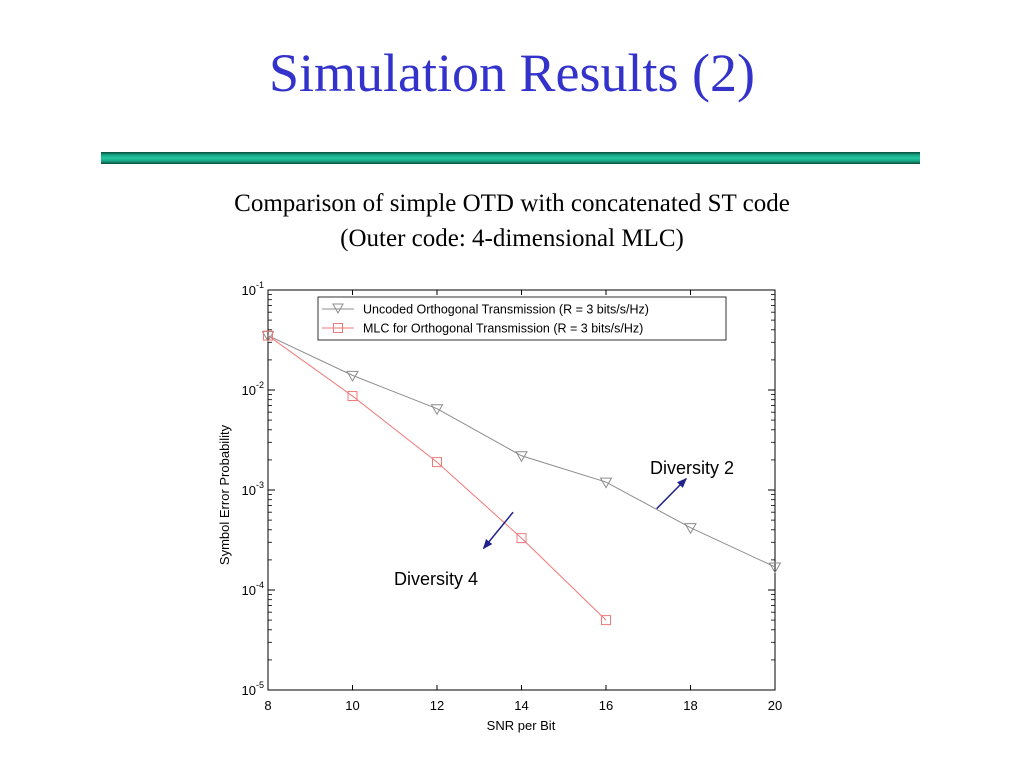 The width and height of the screenshot is (1024, 768). I want to click on y-tick-exp-2: -3, so click(260, 485).